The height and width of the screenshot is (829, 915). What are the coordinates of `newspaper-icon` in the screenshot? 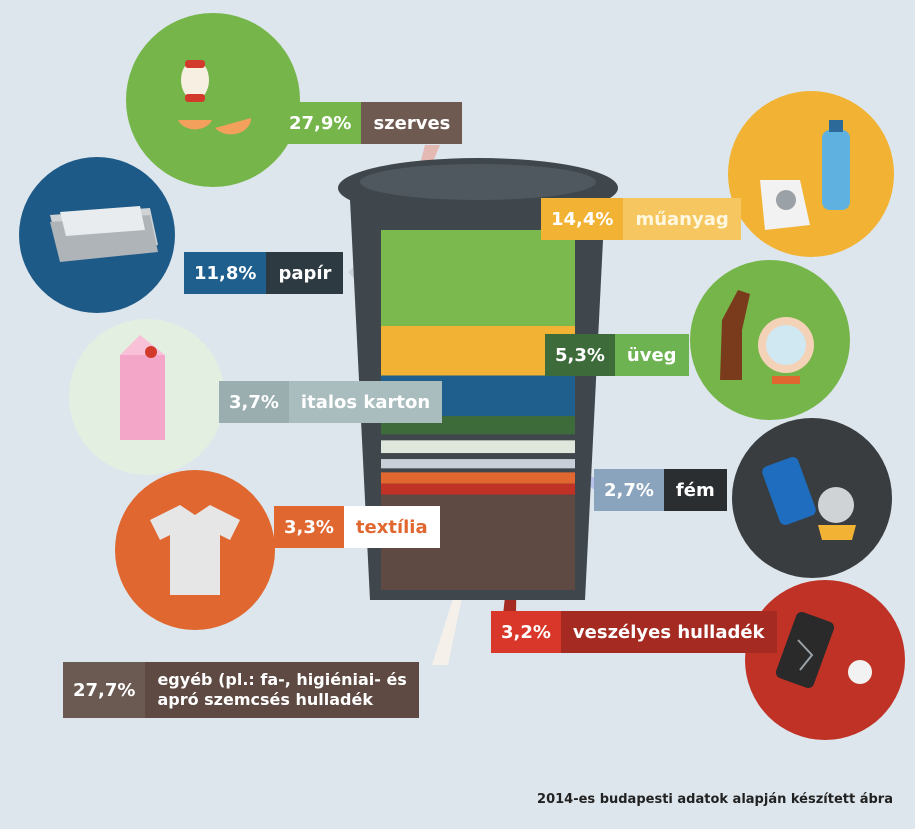 It's located at (97, 235).